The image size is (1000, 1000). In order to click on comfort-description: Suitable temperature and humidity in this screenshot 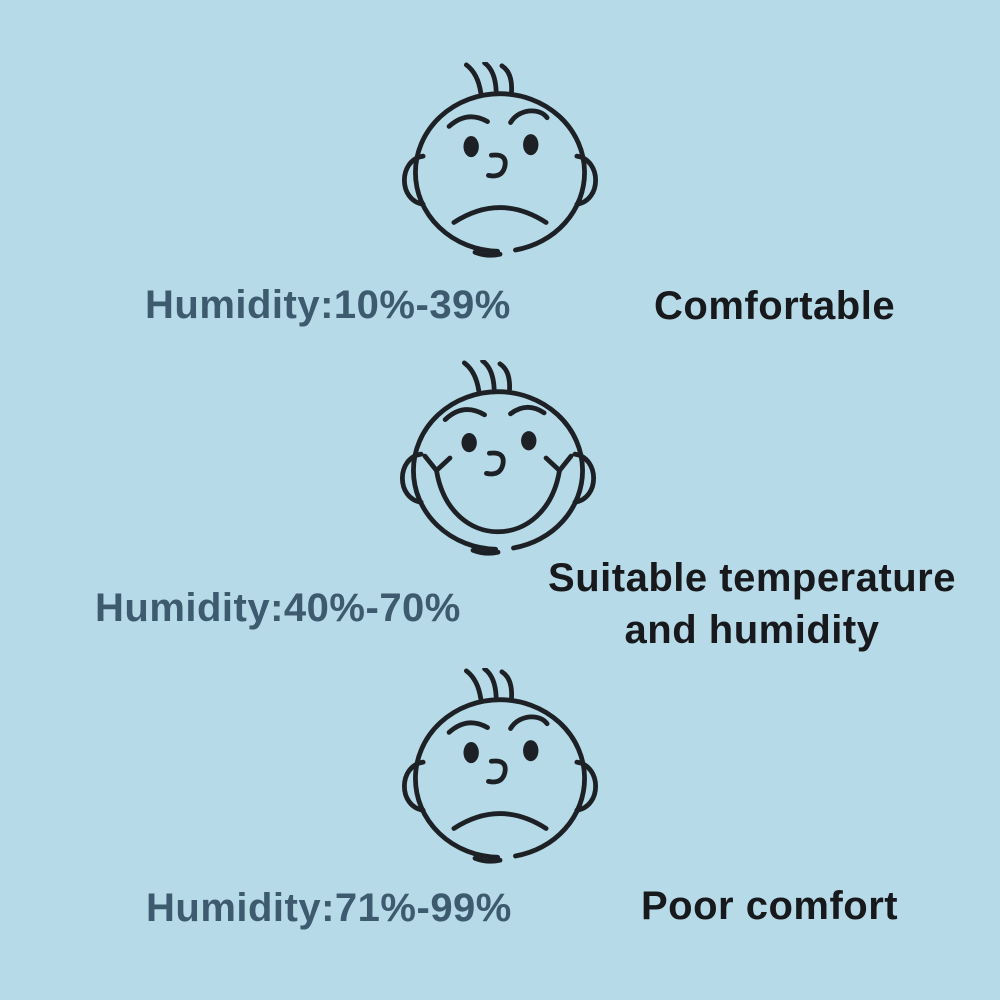, I will do `click(752, 604)`.